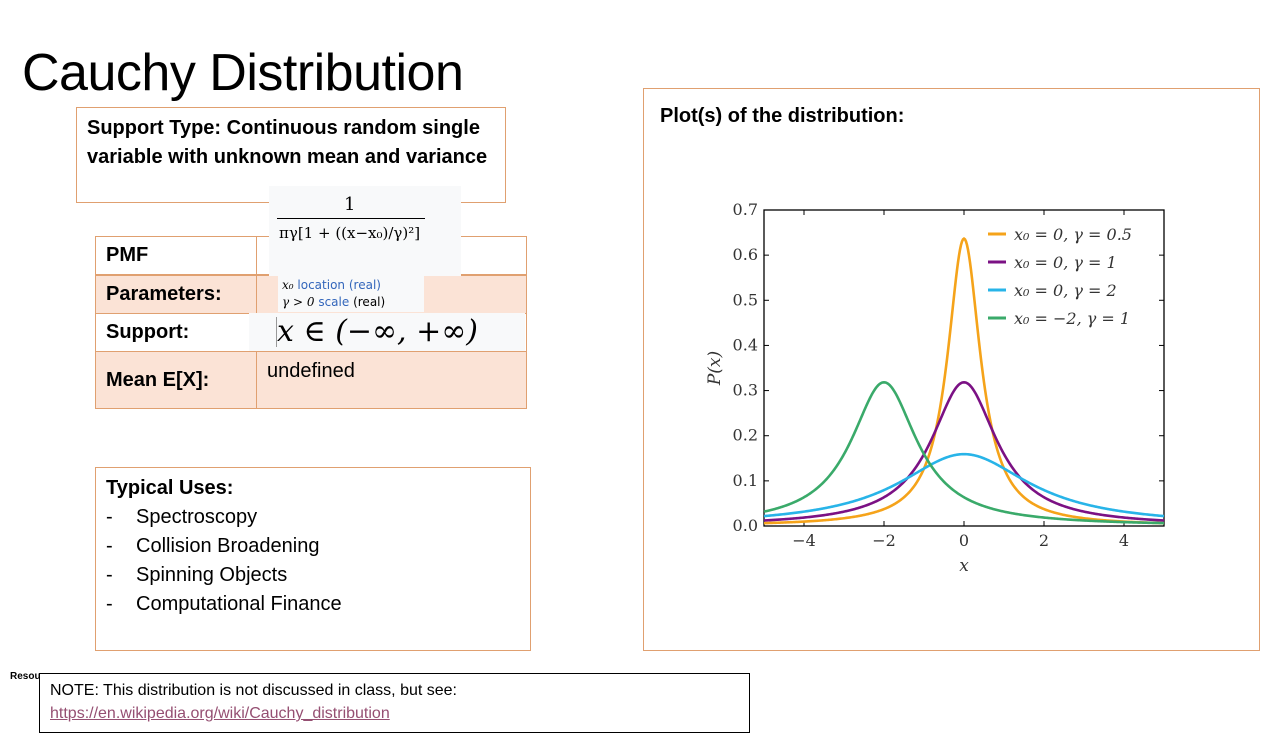 Image resolution: width=1280 pixels, height=733 pixels. I want to click on param-location-type: (real), so click(364, 285).